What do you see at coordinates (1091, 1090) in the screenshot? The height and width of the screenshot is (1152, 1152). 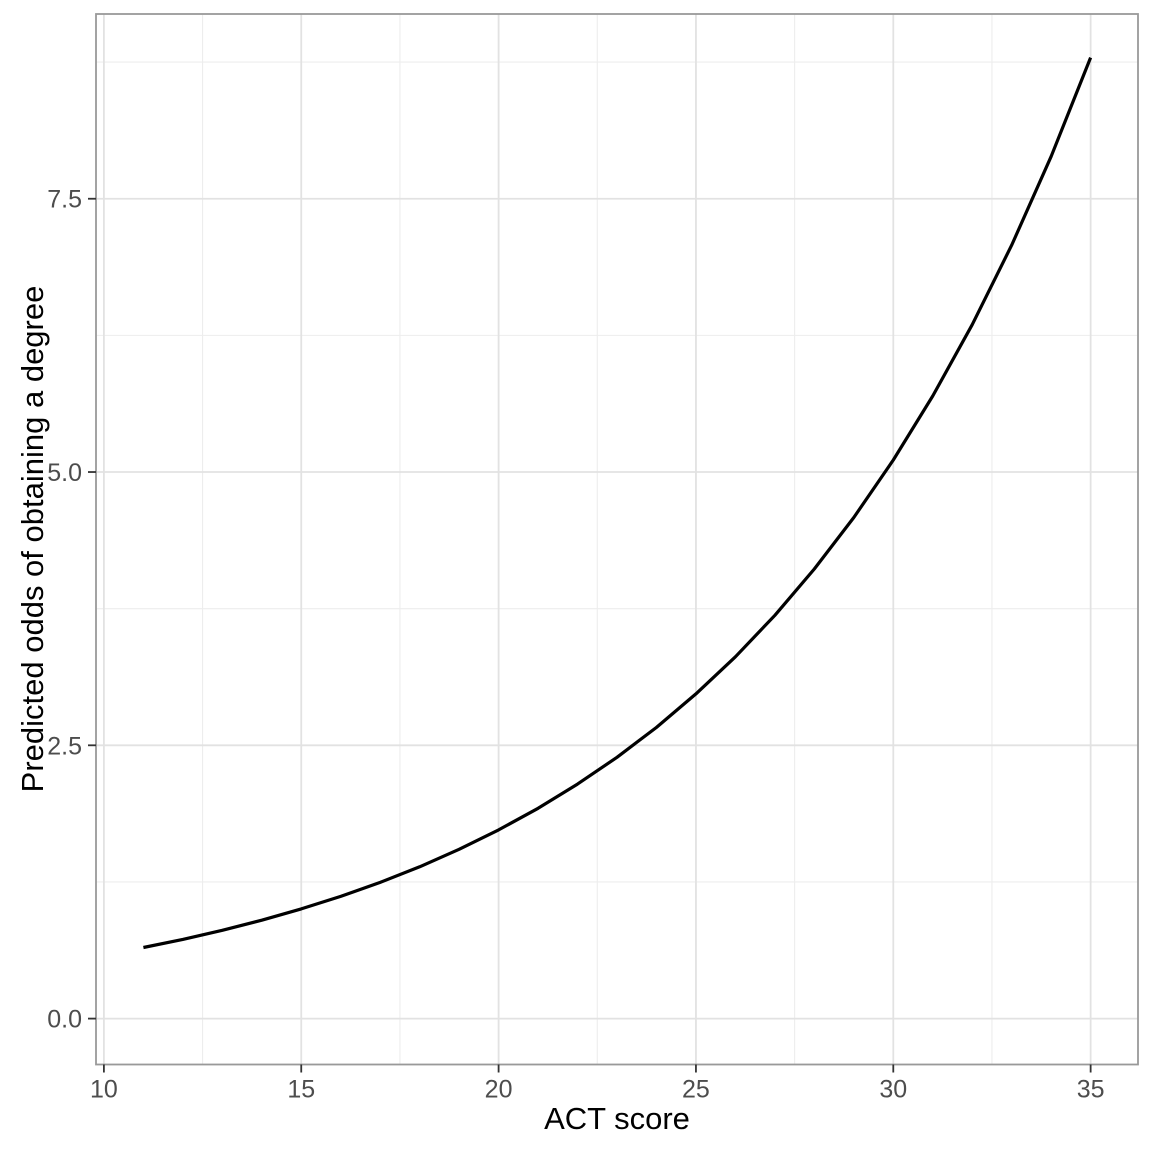 I see `x-tick-label: 35` at bounding box center [1091, 1090].